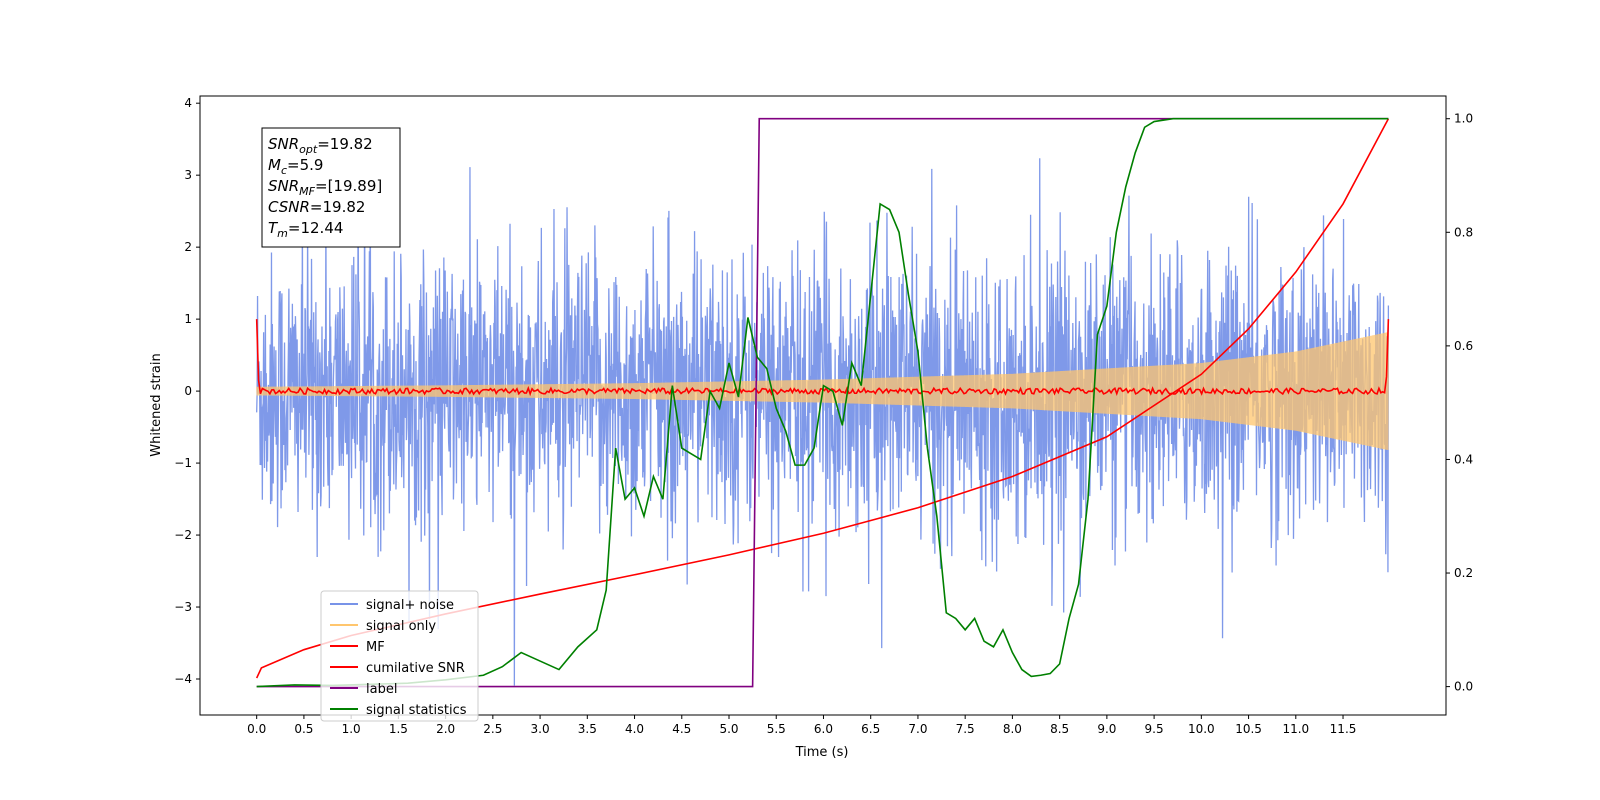 Image resolution: width=1600 pixels, height=800 pixels. What do you see at coordinates (401, 626) in the screenshot?
I see `legend-label-signal-only: signal only` at bounding box center [401, 626].